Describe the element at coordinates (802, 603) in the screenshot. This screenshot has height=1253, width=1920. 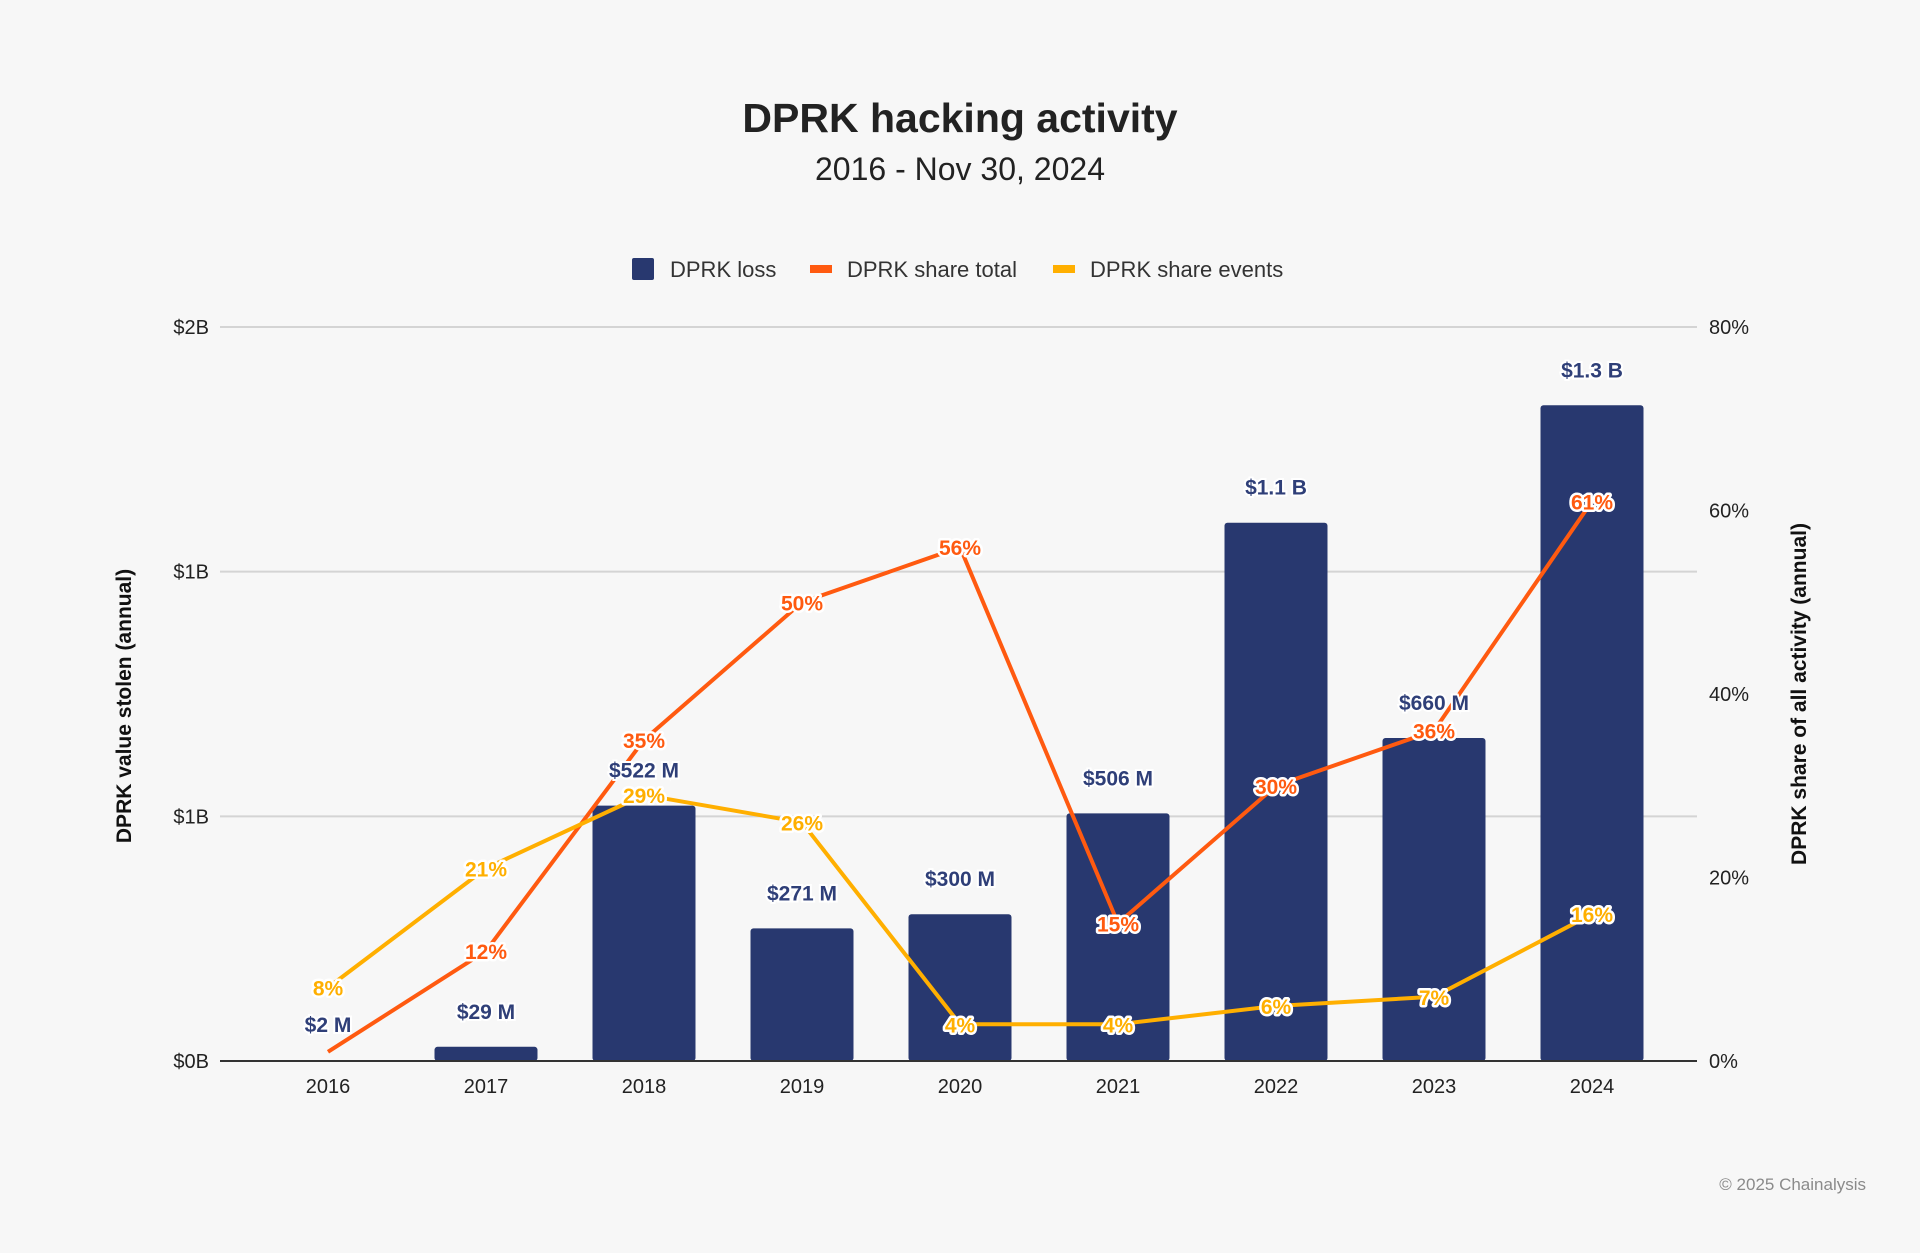
I see `line-point-label: 50%` at that location.